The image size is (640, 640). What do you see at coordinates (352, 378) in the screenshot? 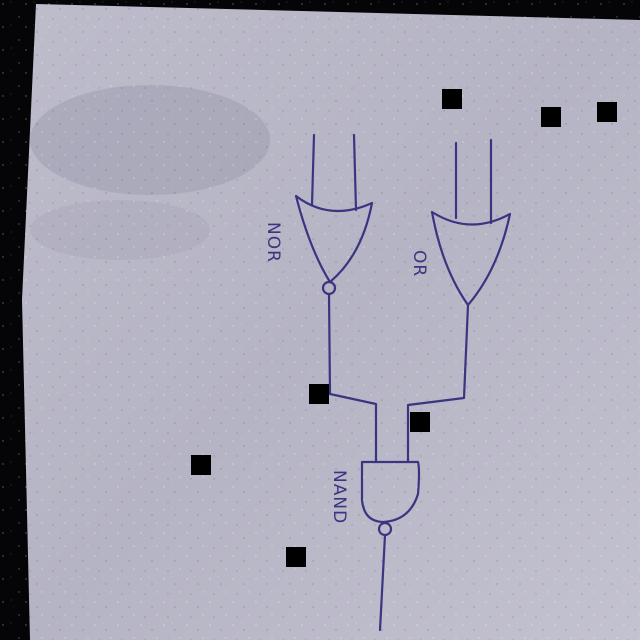
I see `nor-to-nand-wire` at bounding box center [352, 378].